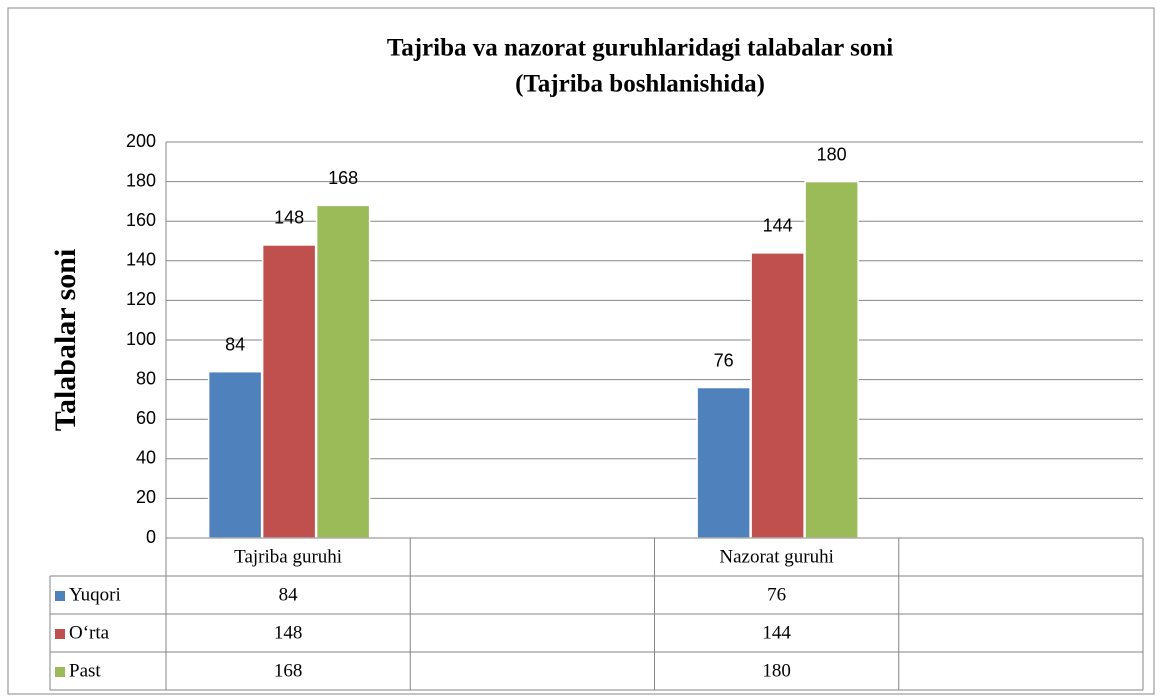 Image resolution: width=1162 pixels, height=698 pixels. Describe the element at coordinates (65, 340) in the screenshot. I see `y-axis-label: Talabalar soni` at that location.